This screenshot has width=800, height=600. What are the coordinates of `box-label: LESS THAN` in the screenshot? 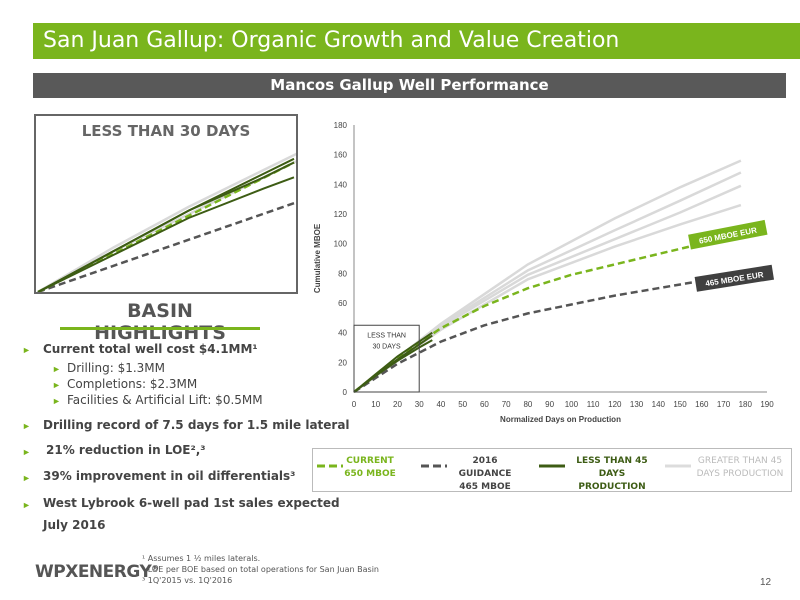 It's located at (386, 335).